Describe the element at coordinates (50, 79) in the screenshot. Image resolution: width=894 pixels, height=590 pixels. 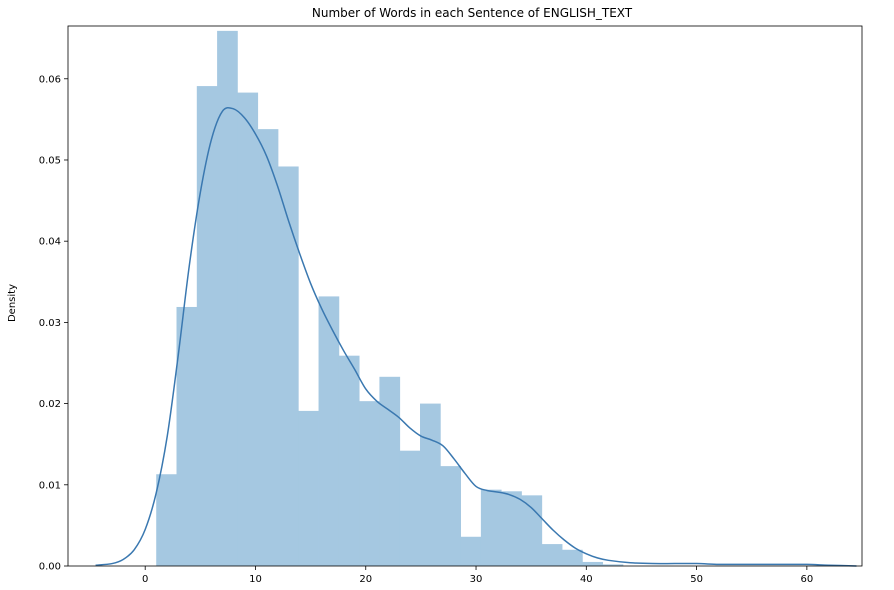
I see `y-tick-label: 0.06` at that location.